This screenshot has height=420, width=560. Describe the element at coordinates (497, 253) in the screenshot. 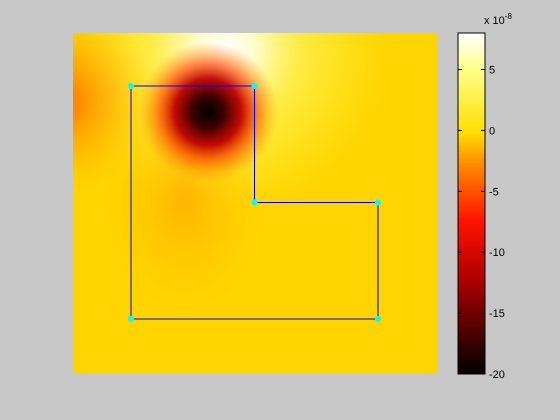

I see `colorbar-tick-label-3: -10` at that location.